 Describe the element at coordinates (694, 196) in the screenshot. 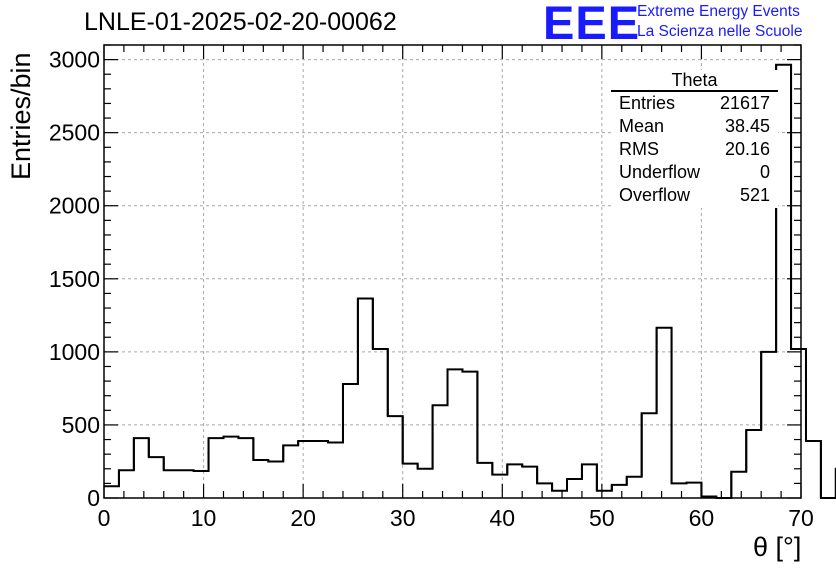

I see `stats-row-overflow: Overflow 521` at that location.